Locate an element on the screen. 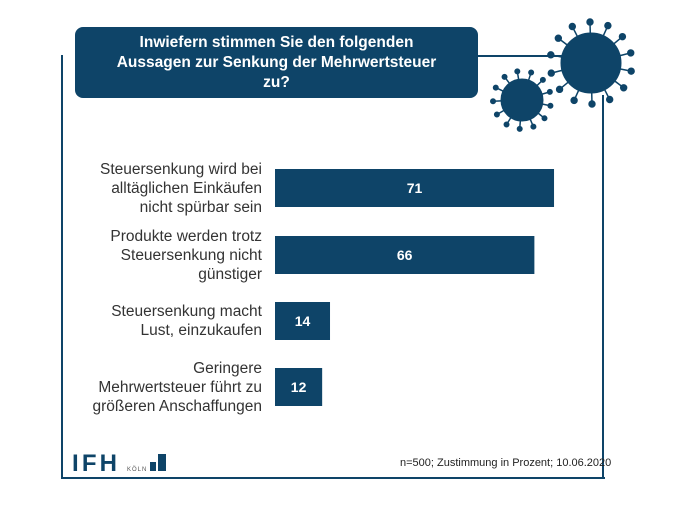  category-label-line: Geringere is located at coordinates (227, 368).